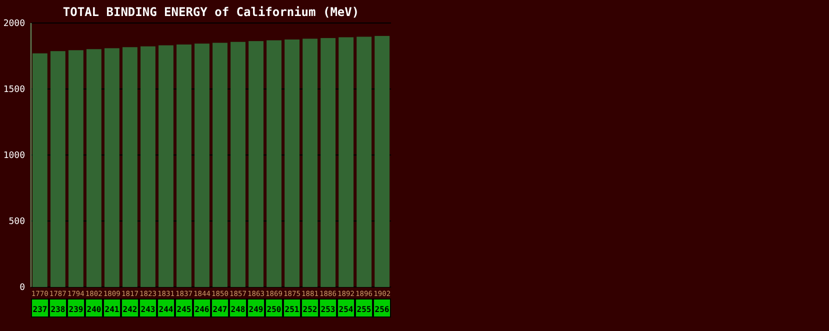  I want to click on x-tick-label: 239, so click(76, 309).